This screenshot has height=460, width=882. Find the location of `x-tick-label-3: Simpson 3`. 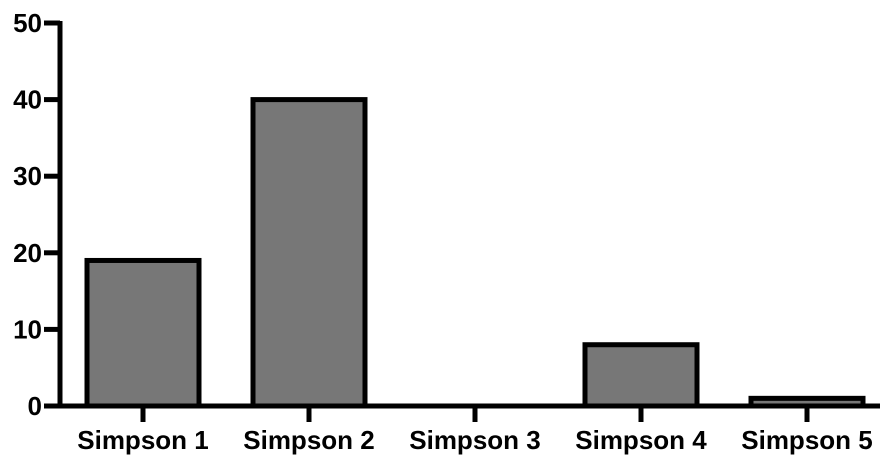

x-tick-label-3: Simpson 3 is located at coordinates (474, 440).